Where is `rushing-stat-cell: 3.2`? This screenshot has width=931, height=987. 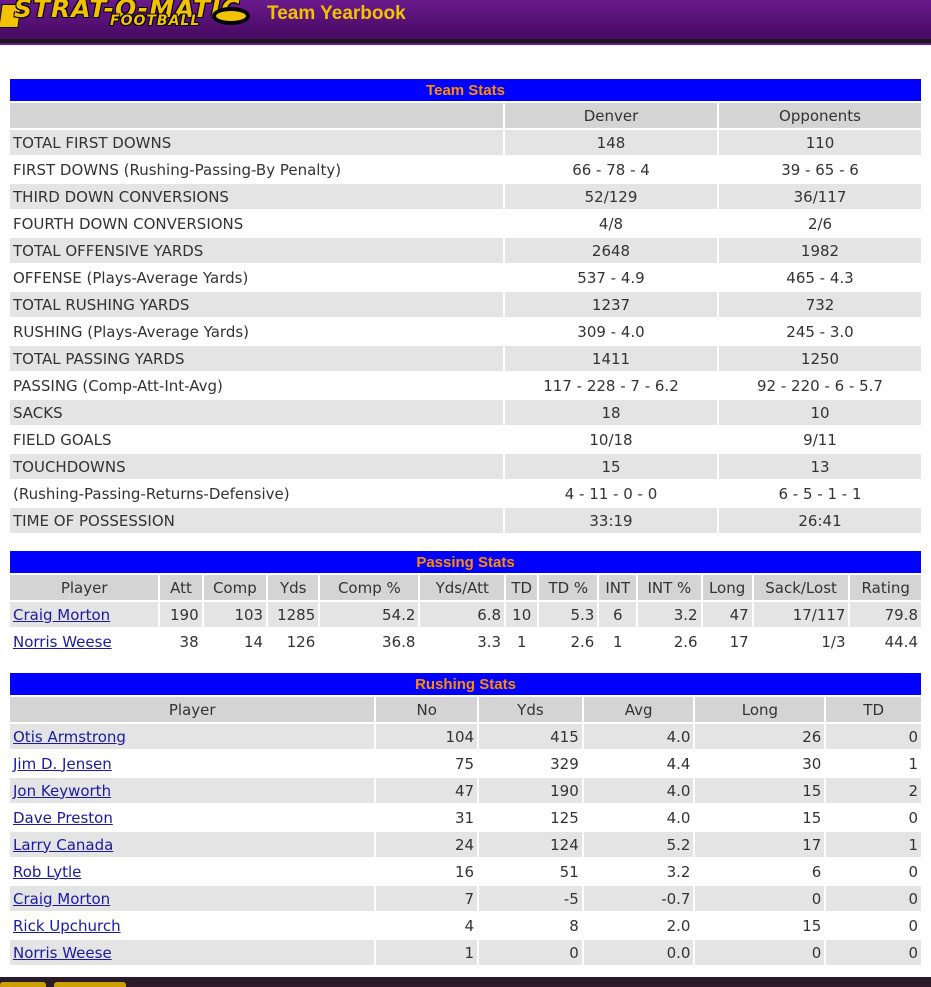
rushing-stat-cell: 3.2 is located at coordinates (638, 871).